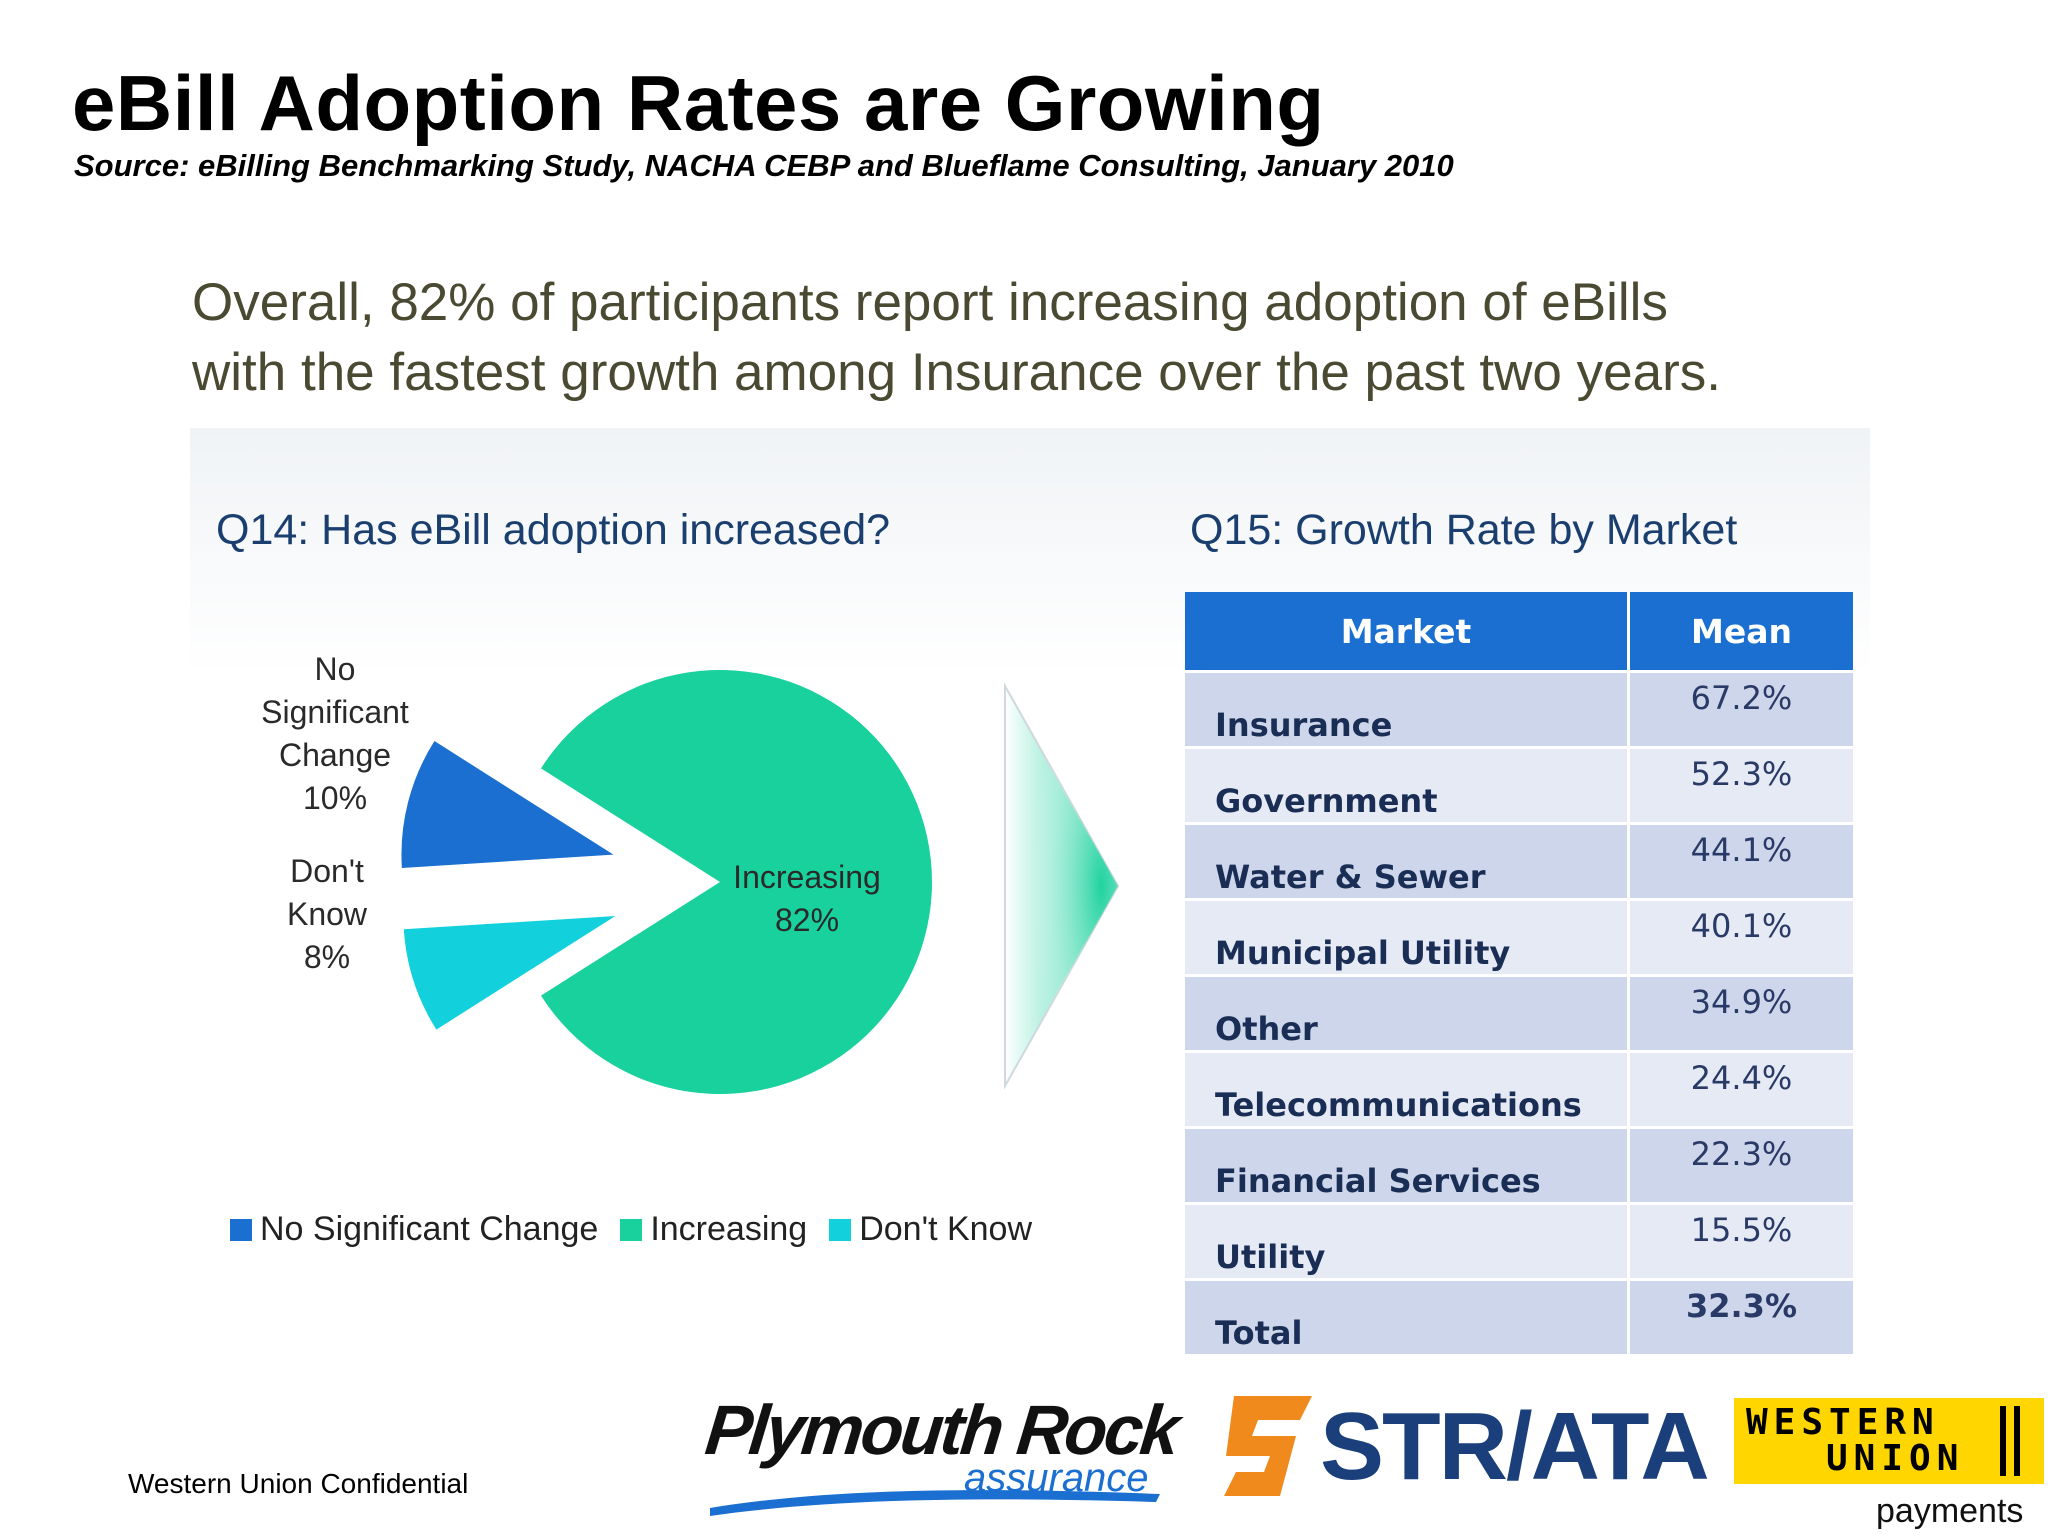 The width and height of the screenshot is (2048, 1536). I want to click on table-row: Water & Sewer 44.1%, so click(1519, 860).